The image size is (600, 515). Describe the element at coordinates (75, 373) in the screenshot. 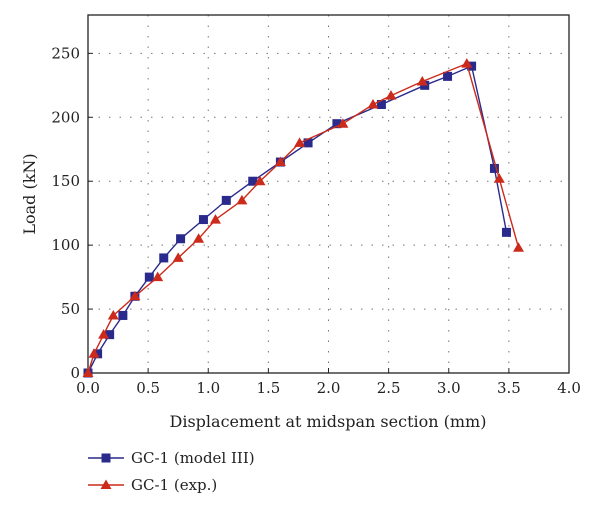

I see `y-tick-label: 0` at that location.